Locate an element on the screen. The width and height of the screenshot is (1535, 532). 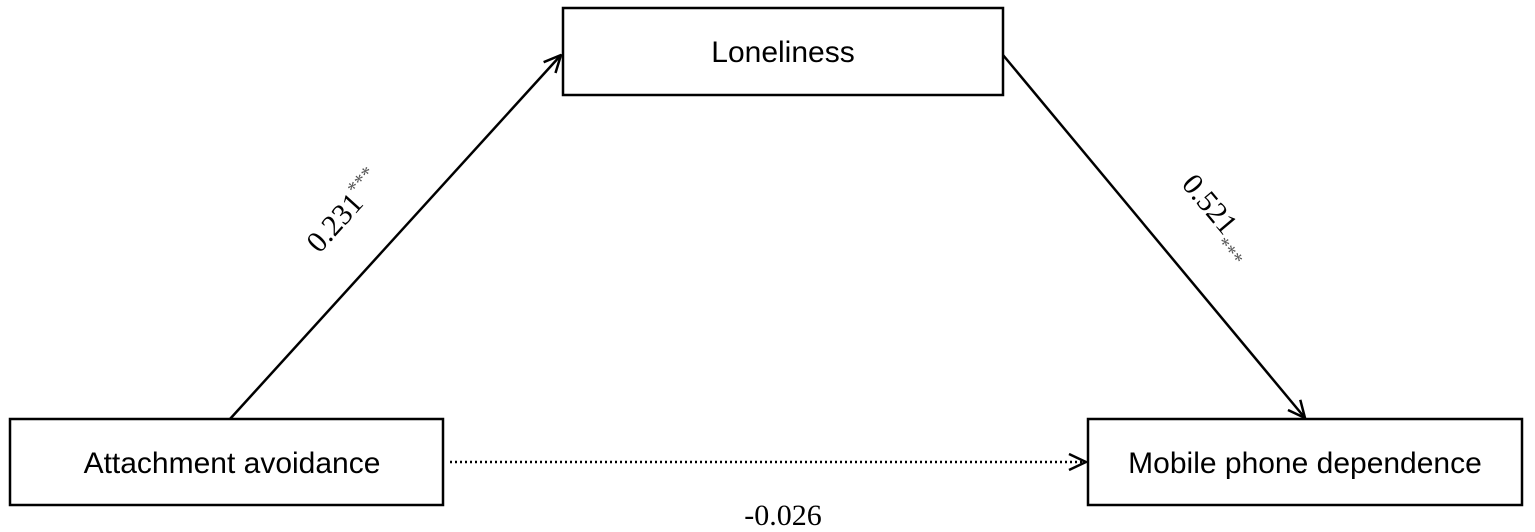
node-attachment-avoidance: Attachment avoidance is located at coordinates (226, 462).